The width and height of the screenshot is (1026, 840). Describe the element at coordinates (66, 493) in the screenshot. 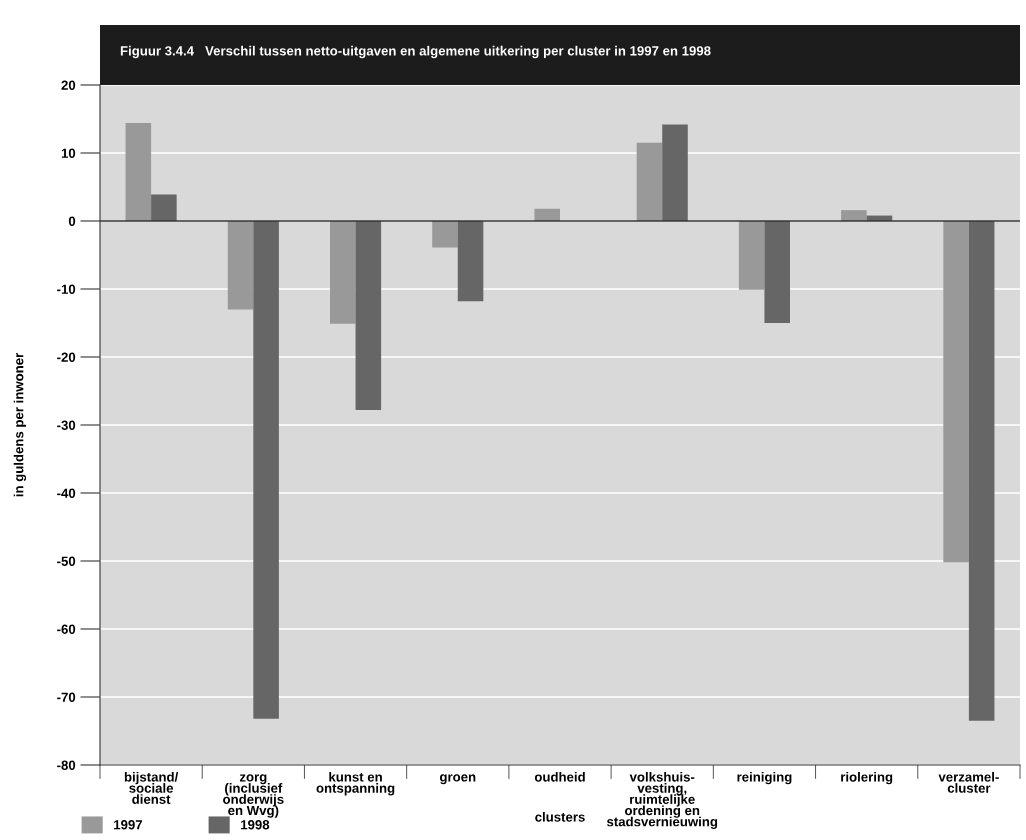

I see `y-tick-label: -40` at that location.